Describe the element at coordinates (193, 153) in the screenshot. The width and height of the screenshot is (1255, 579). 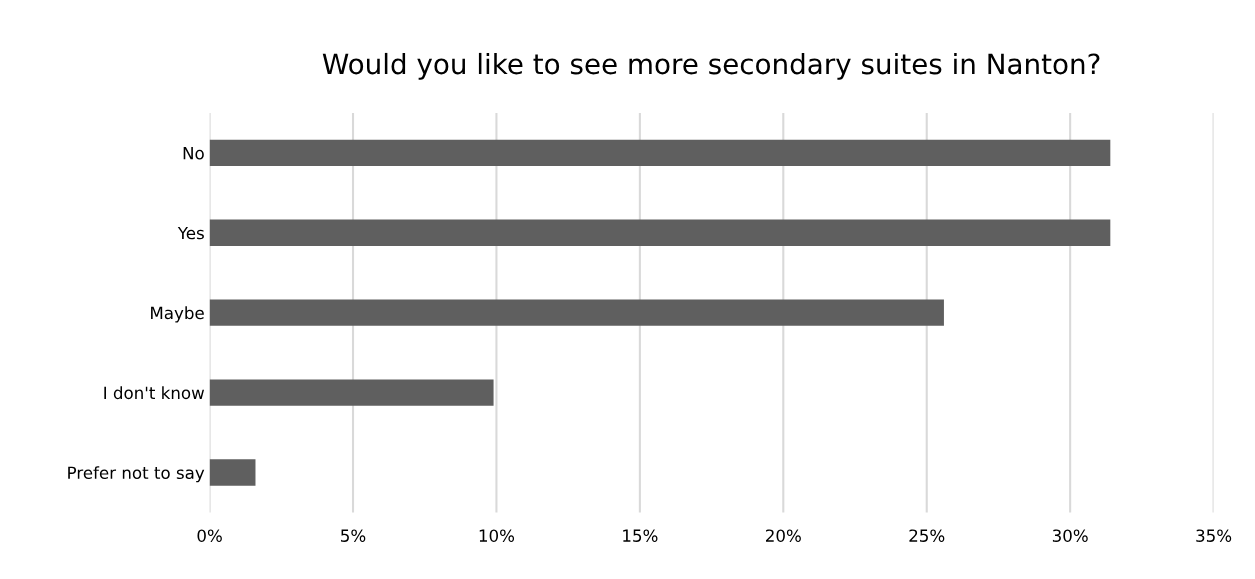
I see `y-tick-label: No` at that location.